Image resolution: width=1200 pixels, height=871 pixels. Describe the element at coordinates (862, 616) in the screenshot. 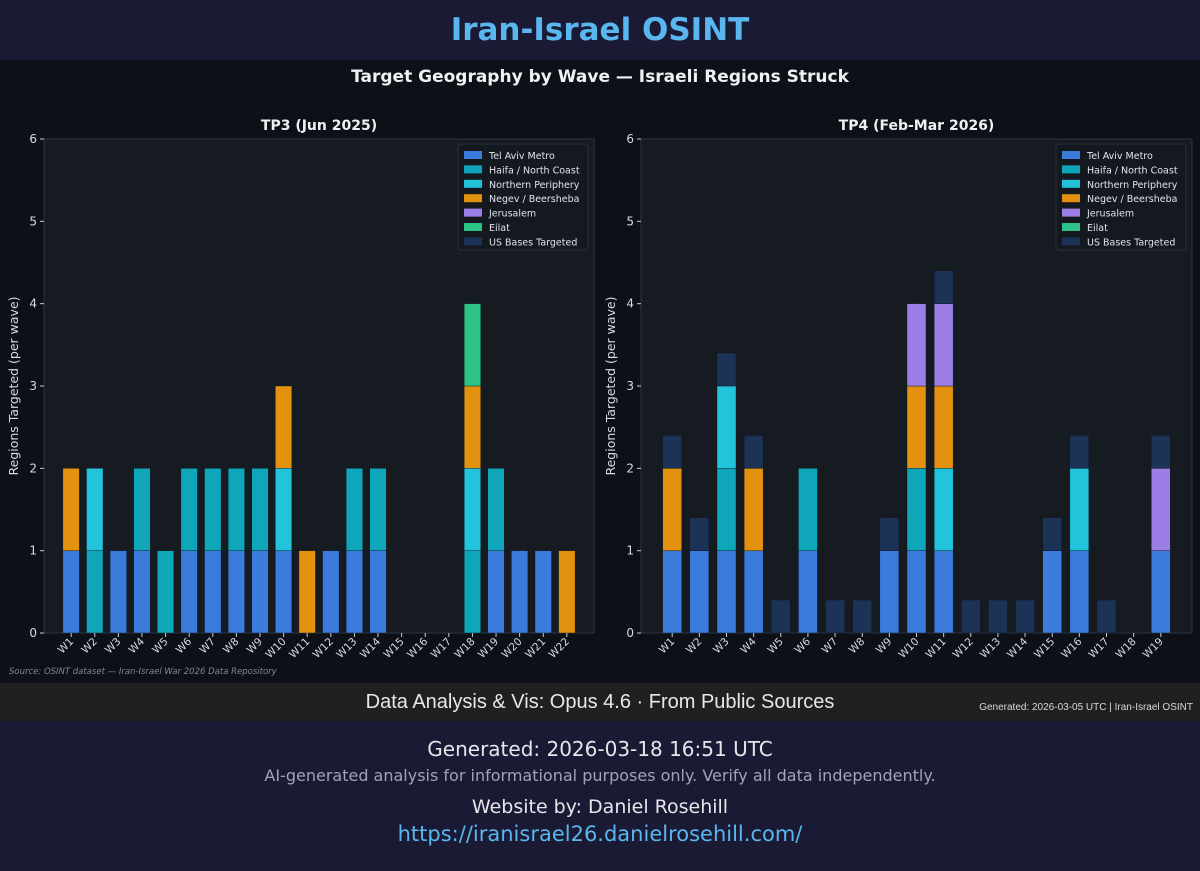

I see `bar-segment-w8-us-bases-targeted` at that location.